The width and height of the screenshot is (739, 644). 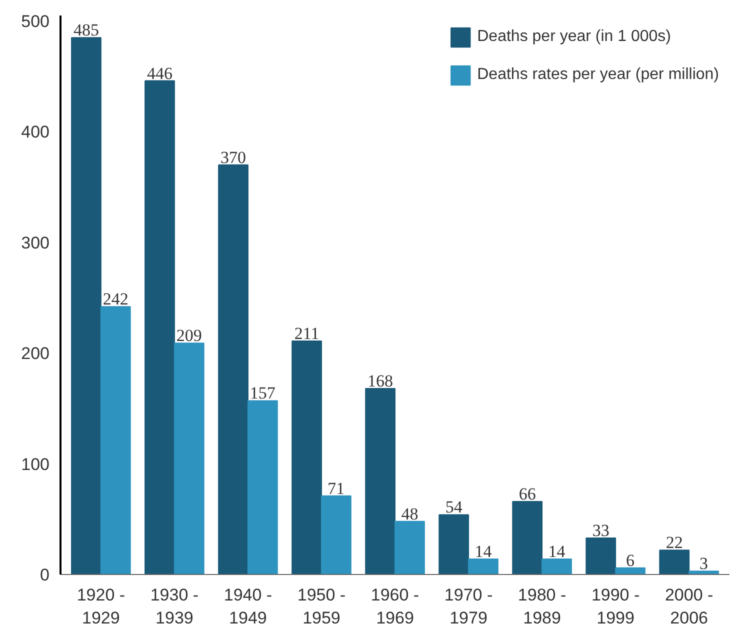 What do you see at coordinates (381, 381) in the screenshot?
I see `data-label: 168` at bounding box center [381, 381].